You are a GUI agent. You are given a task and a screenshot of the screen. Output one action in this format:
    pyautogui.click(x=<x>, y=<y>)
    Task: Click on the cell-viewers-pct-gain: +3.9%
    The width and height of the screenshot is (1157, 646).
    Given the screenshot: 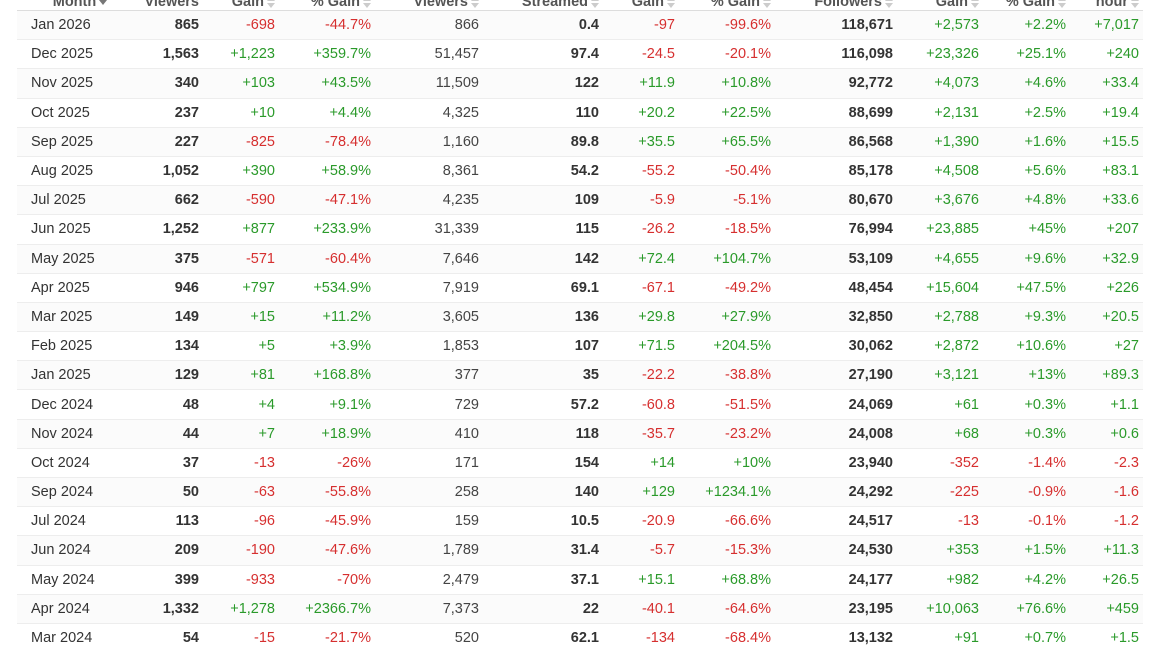 What is the action you would take?
    pyautogui.click(x=327, y=346)
    